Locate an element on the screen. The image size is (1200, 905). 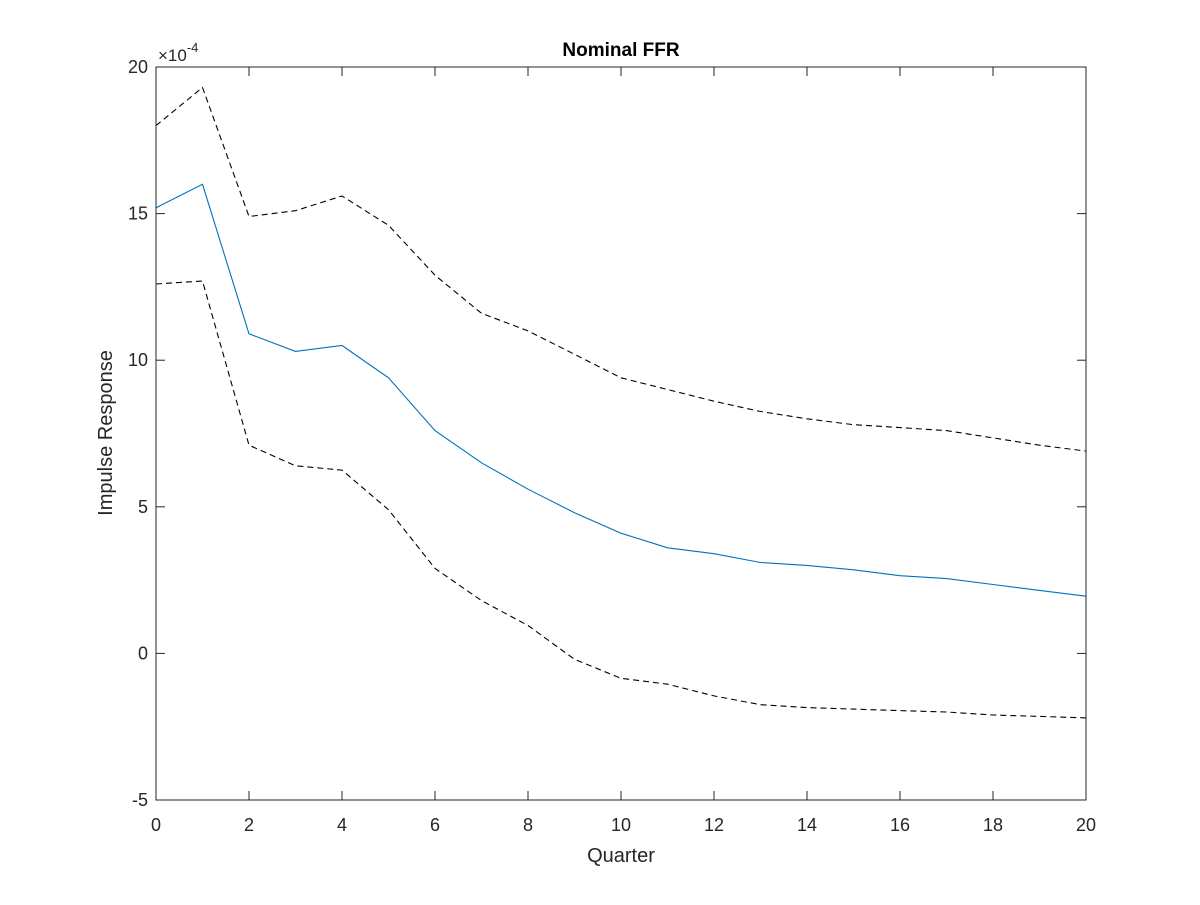
y-axis-exponent: ×10⁻⁴ is located at coordinates (178, 52).